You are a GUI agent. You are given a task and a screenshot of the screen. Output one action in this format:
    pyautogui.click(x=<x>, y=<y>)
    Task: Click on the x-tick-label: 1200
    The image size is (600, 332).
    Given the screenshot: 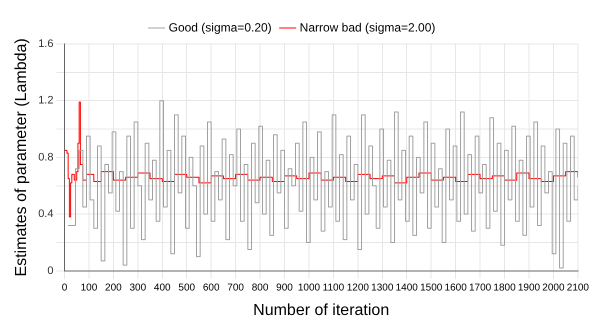 What is the action you would take?
    pyautogui.click(x=358, y=288)
    